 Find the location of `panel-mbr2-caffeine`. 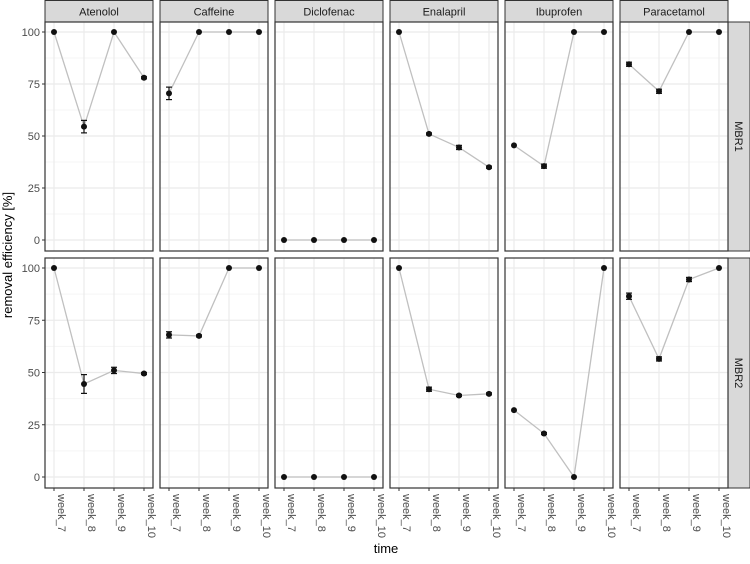

panel-mbr2-caffeine is located at coordinates (214, 373).